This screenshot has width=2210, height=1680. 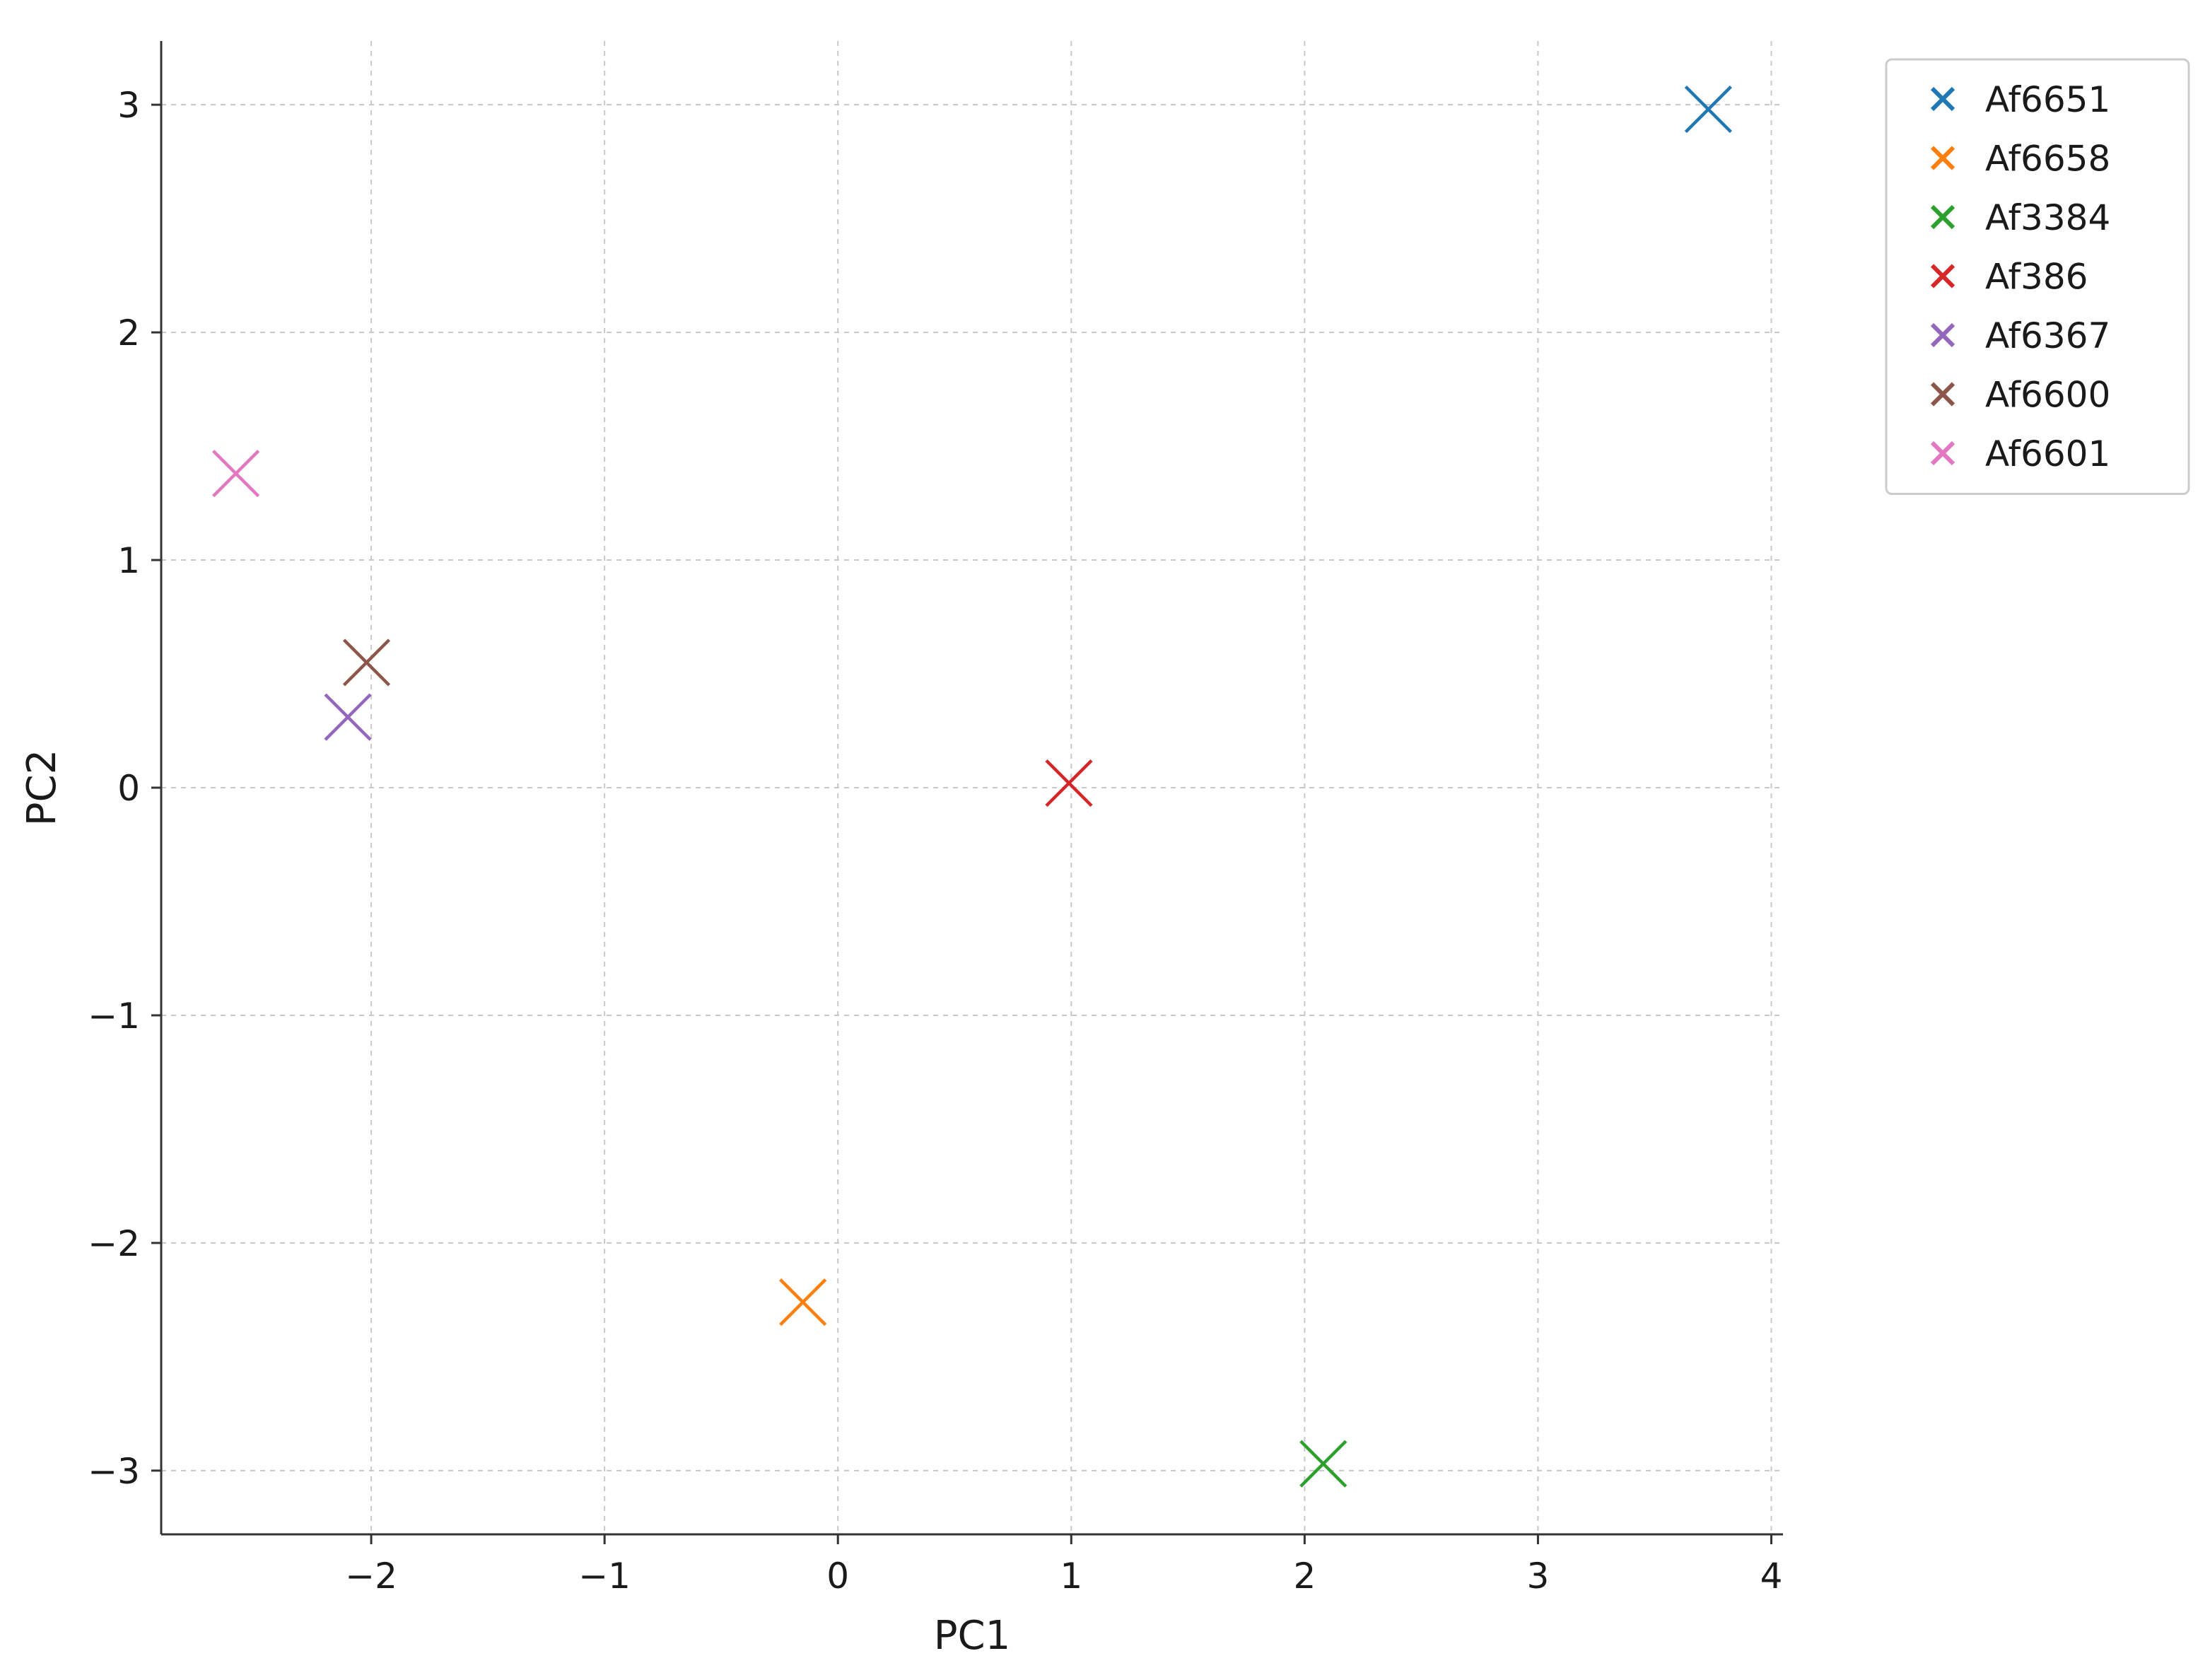 What do you see at coordinates (604, 1576) in the screenshot?
I see `x-tick-label: −1` at bounding box center [604, 1576].